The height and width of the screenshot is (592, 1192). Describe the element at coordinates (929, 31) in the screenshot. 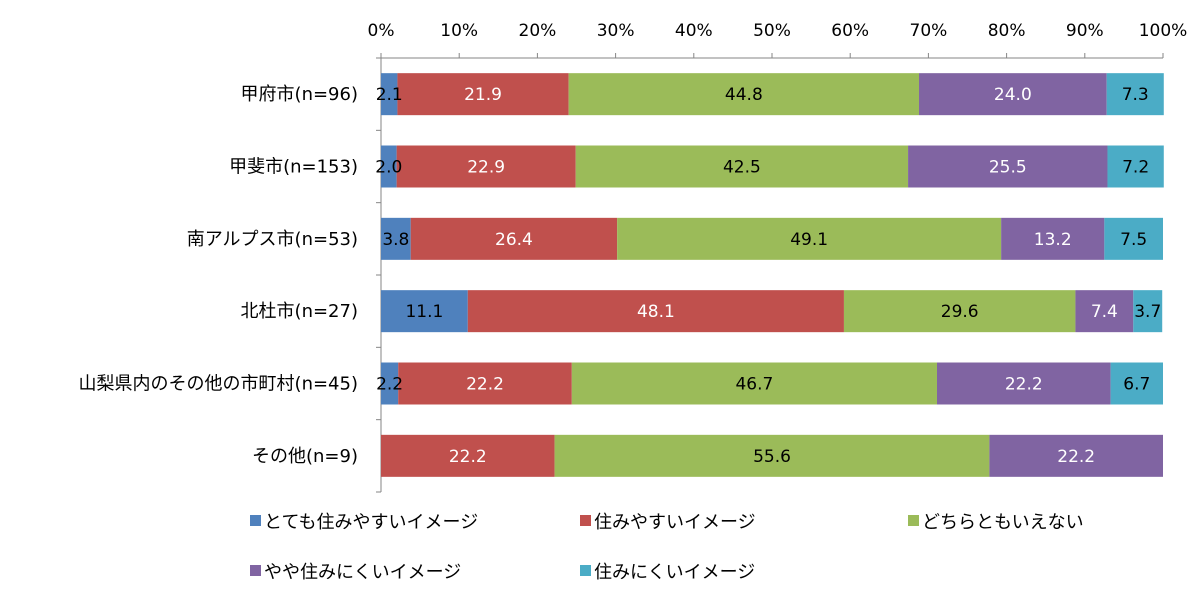

I see `x-tick-label: 70%` at that location.